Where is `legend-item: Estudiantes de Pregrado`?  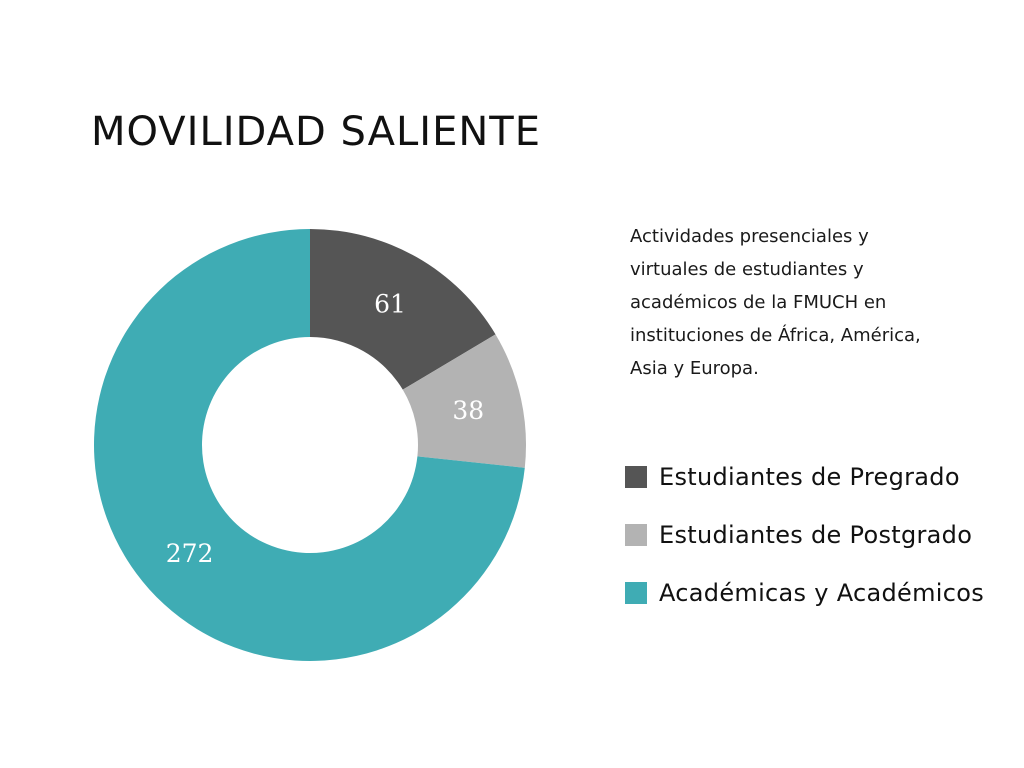
legend-item: Estudiantes de Pregrado is located at coordinates (804, 477).